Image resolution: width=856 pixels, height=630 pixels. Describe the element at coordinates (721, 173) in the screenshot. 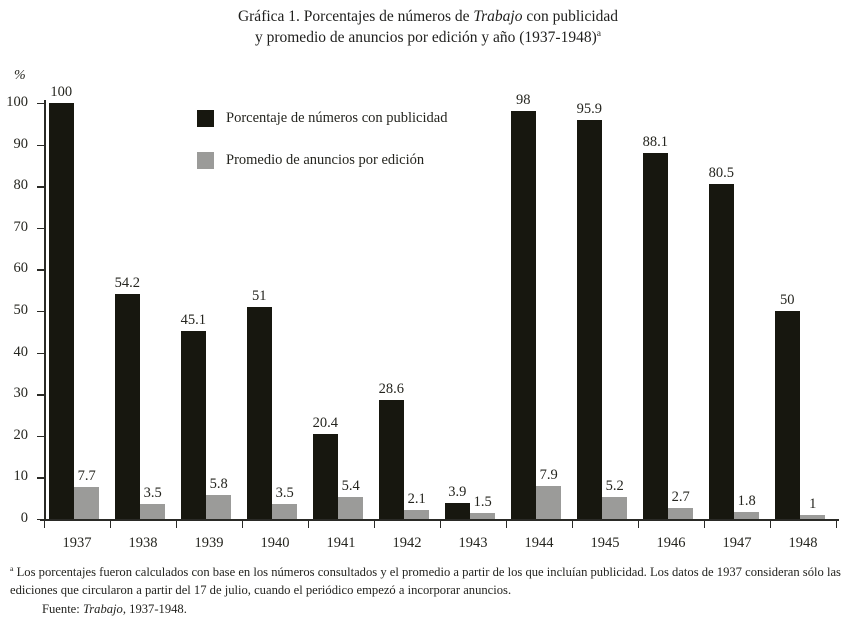

I see `bar-value-label: 80.5` at that location.